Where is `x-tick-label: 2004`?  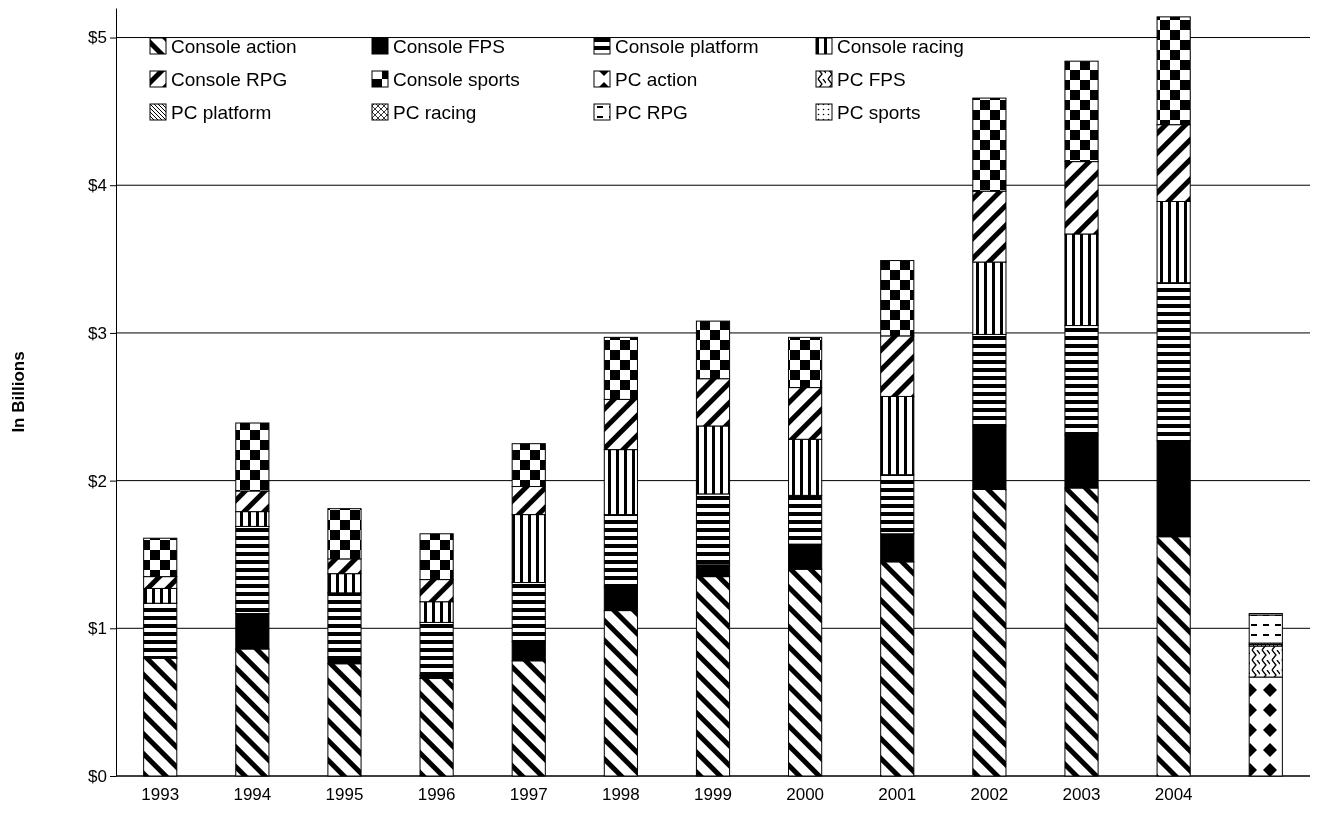 x-tick-label: 2004 is located at coordinates (1173, 795).